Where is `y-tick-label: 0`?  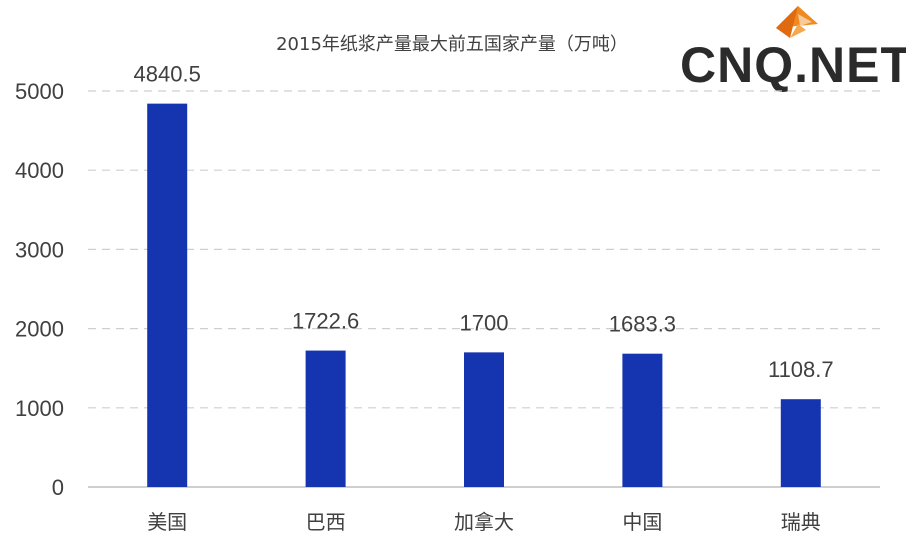
y-tick-label: 0 is located at coordinates (58, 487).